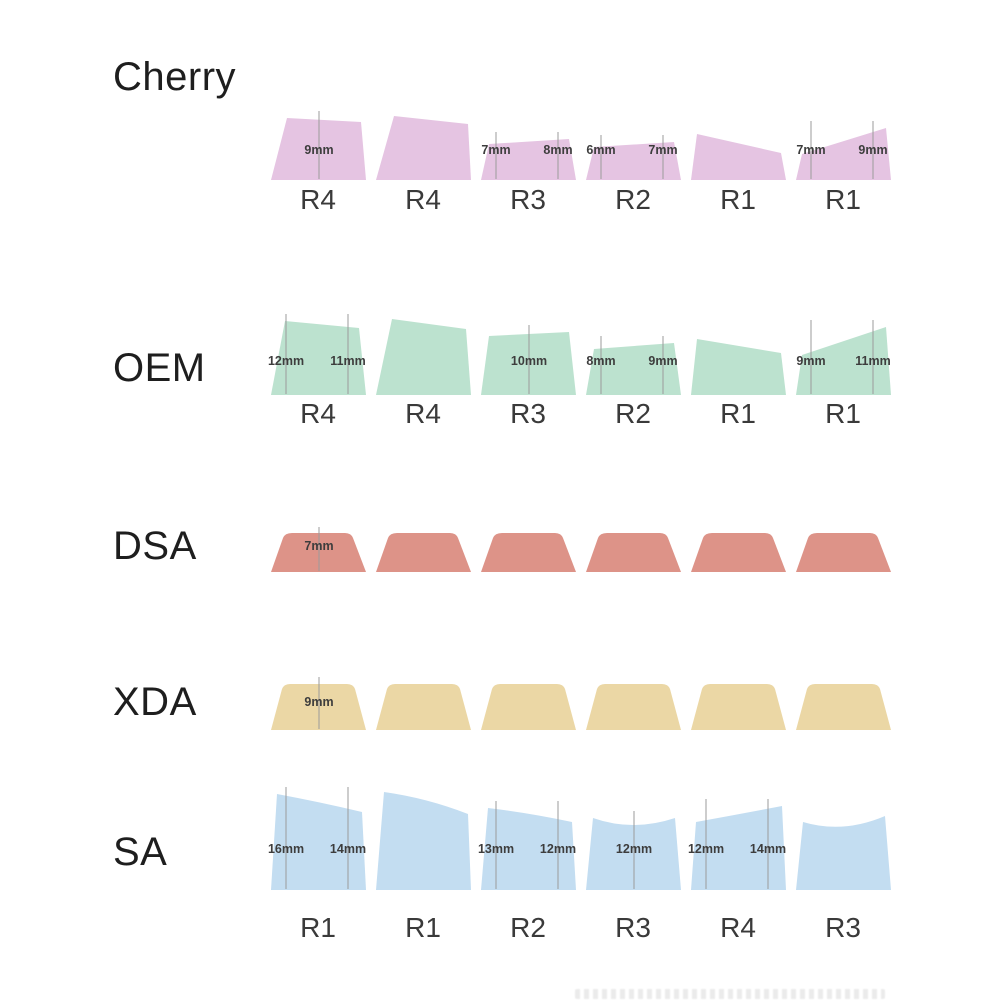 The width and height of the screenshot is (1001, 1001). Describe the element at coordinates (585, 929) in the screenshot. I see `sa-row-labels: R1 R1 R2 R3 R4 R3` at that location.